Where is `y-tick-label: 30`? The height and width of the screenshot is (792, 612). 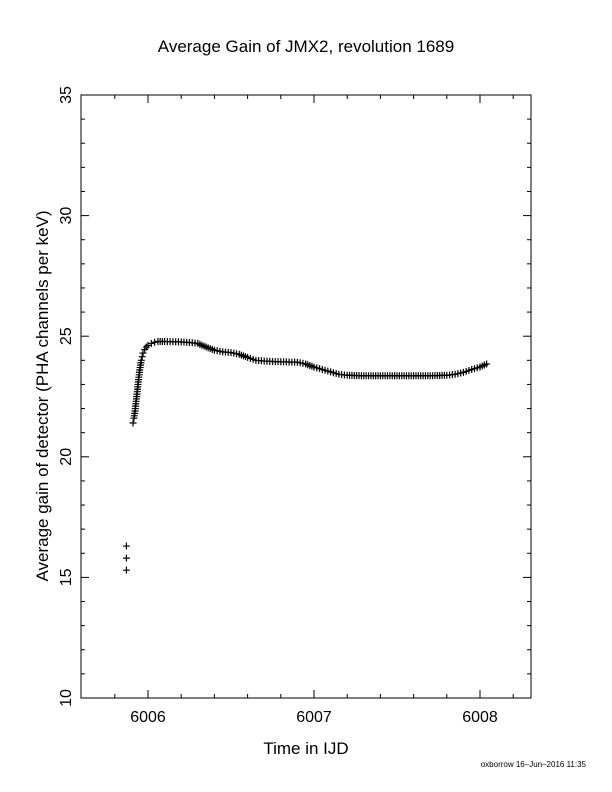
y-tick-label: 30 is located at coordinates (66, 216).